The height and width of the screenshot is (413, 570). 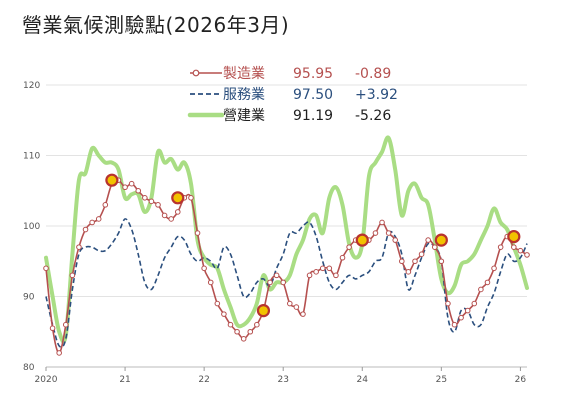 I want to click on x-axis: 2020 21 22 23 24 25 26, so click(x=281, y=376).